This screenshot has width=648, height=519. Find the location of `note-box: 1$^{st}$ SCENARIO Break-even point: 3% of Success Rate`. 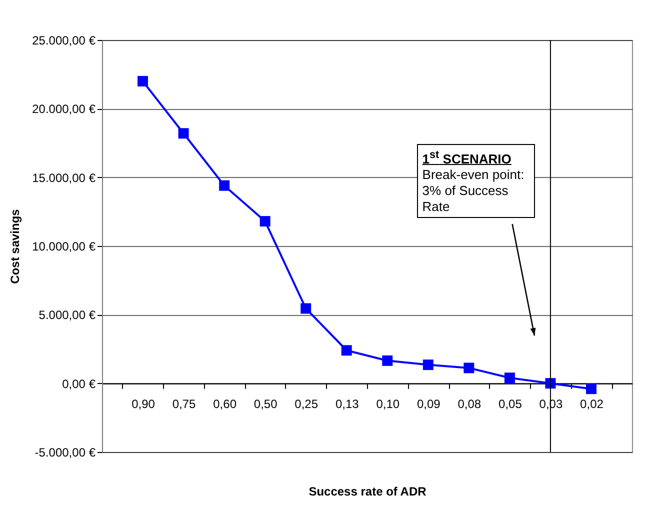

note-box: 1$^{st}$ SCENARIO Break-even point: 3% of Success Rate is located at coordinates (476, 181).